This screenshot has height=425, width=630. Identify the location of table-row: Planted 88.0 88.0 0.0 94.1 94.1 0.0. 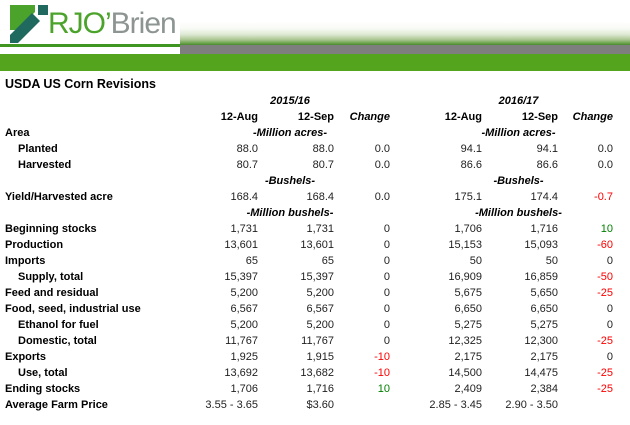
(315, 149).